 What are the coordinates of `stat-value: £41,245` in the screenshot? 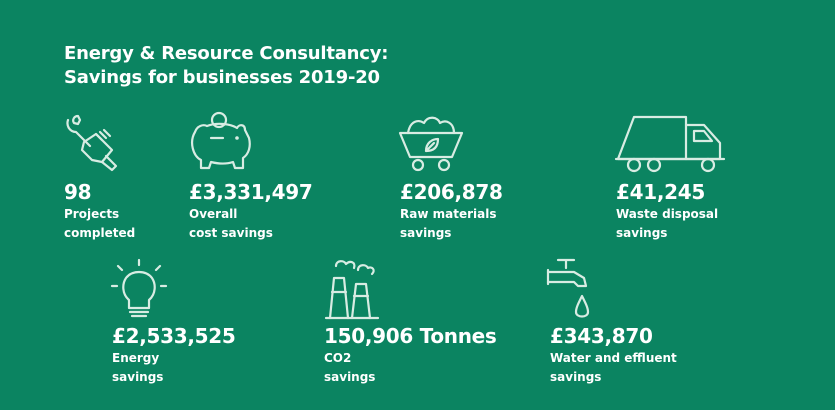 It's located at (660, 192).